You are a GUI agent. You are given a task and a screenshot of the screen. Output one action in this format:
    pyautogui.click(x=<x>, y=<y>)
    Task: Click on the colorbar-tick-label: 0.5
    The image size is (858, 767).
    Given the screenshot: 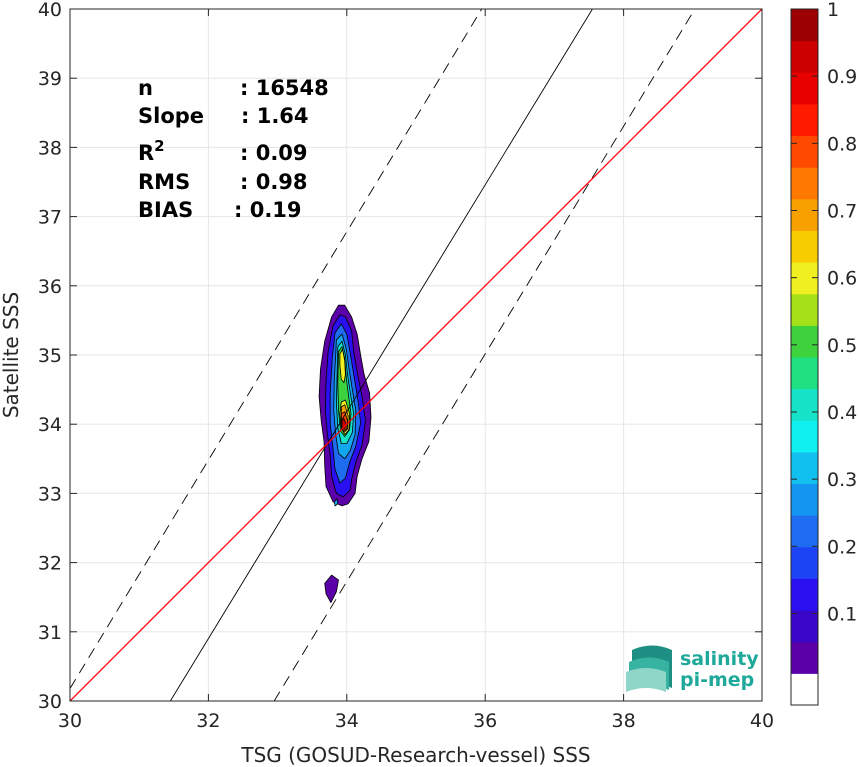 What is the action you would take?
    pyautogui.click(x=842, y=346)
    